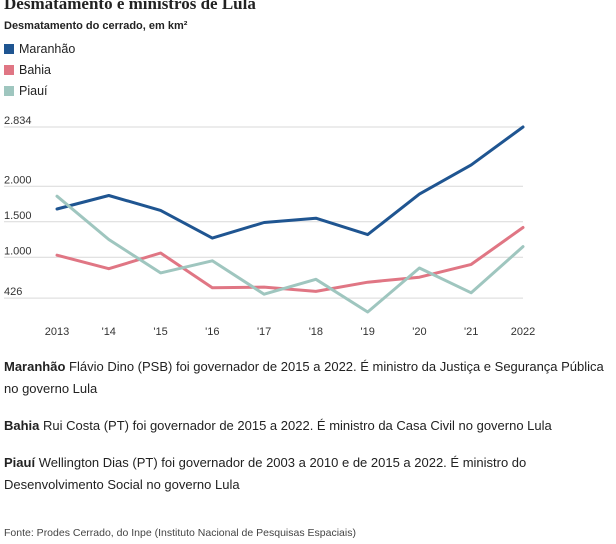 The image size is (616, 544). I want to click on legend-swatch-bahia, so click(9, 69).